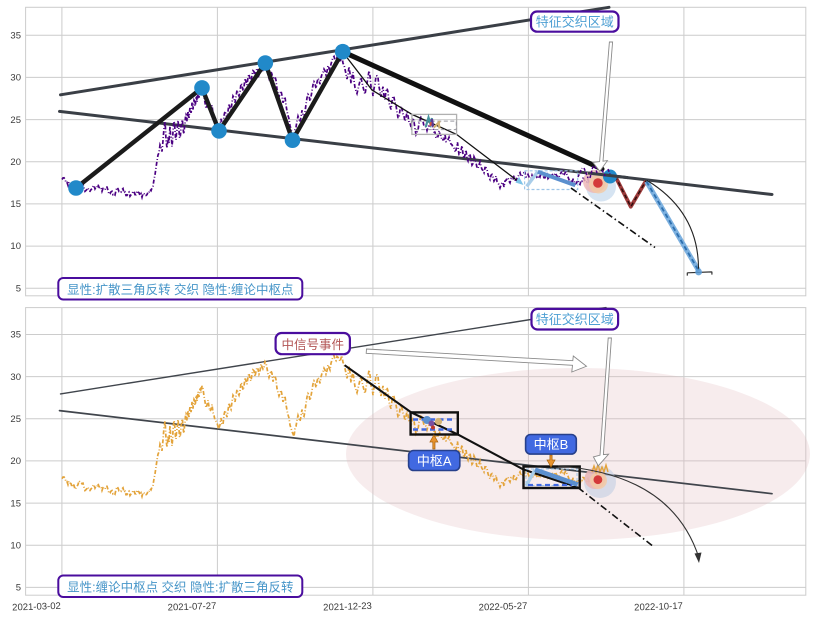 Image resolution: width=813 pixels, height=617 pixels. I want to click on svg-text: 显性:缠论中枢点 交织 隐性:扩散三角反转, so click(180, 586).